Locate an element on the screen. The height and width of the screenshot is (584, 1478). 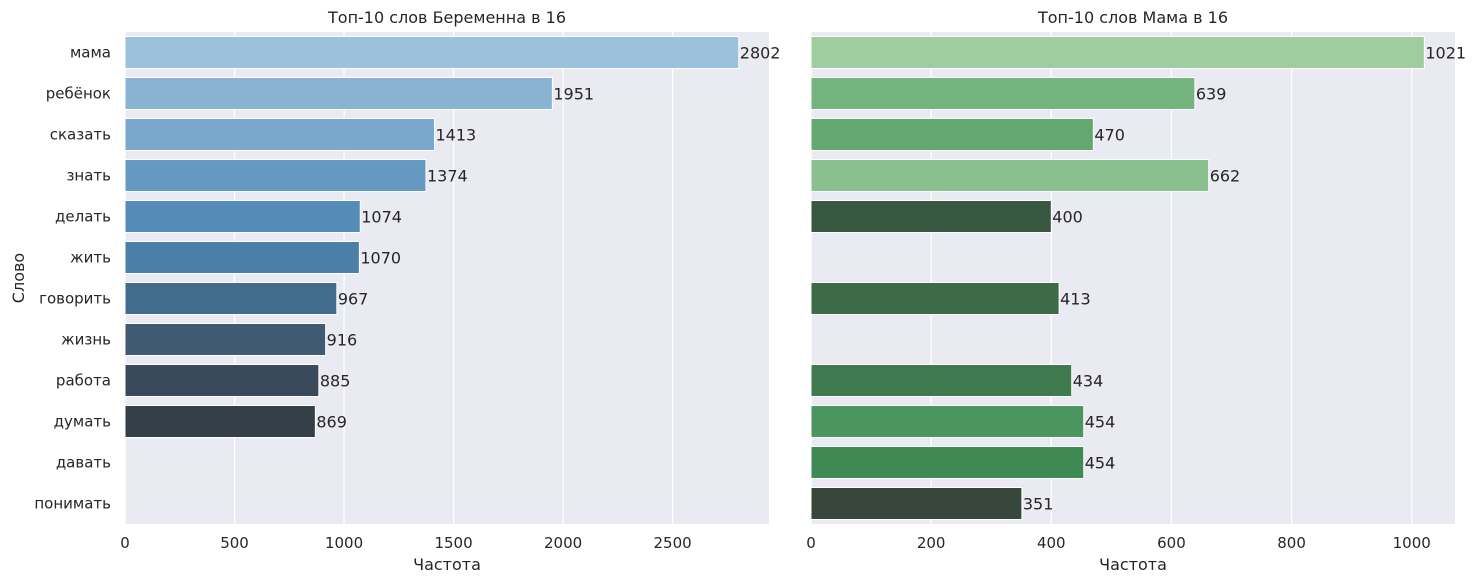
bar-value-label: 869 is located at coordinates (331, 422).